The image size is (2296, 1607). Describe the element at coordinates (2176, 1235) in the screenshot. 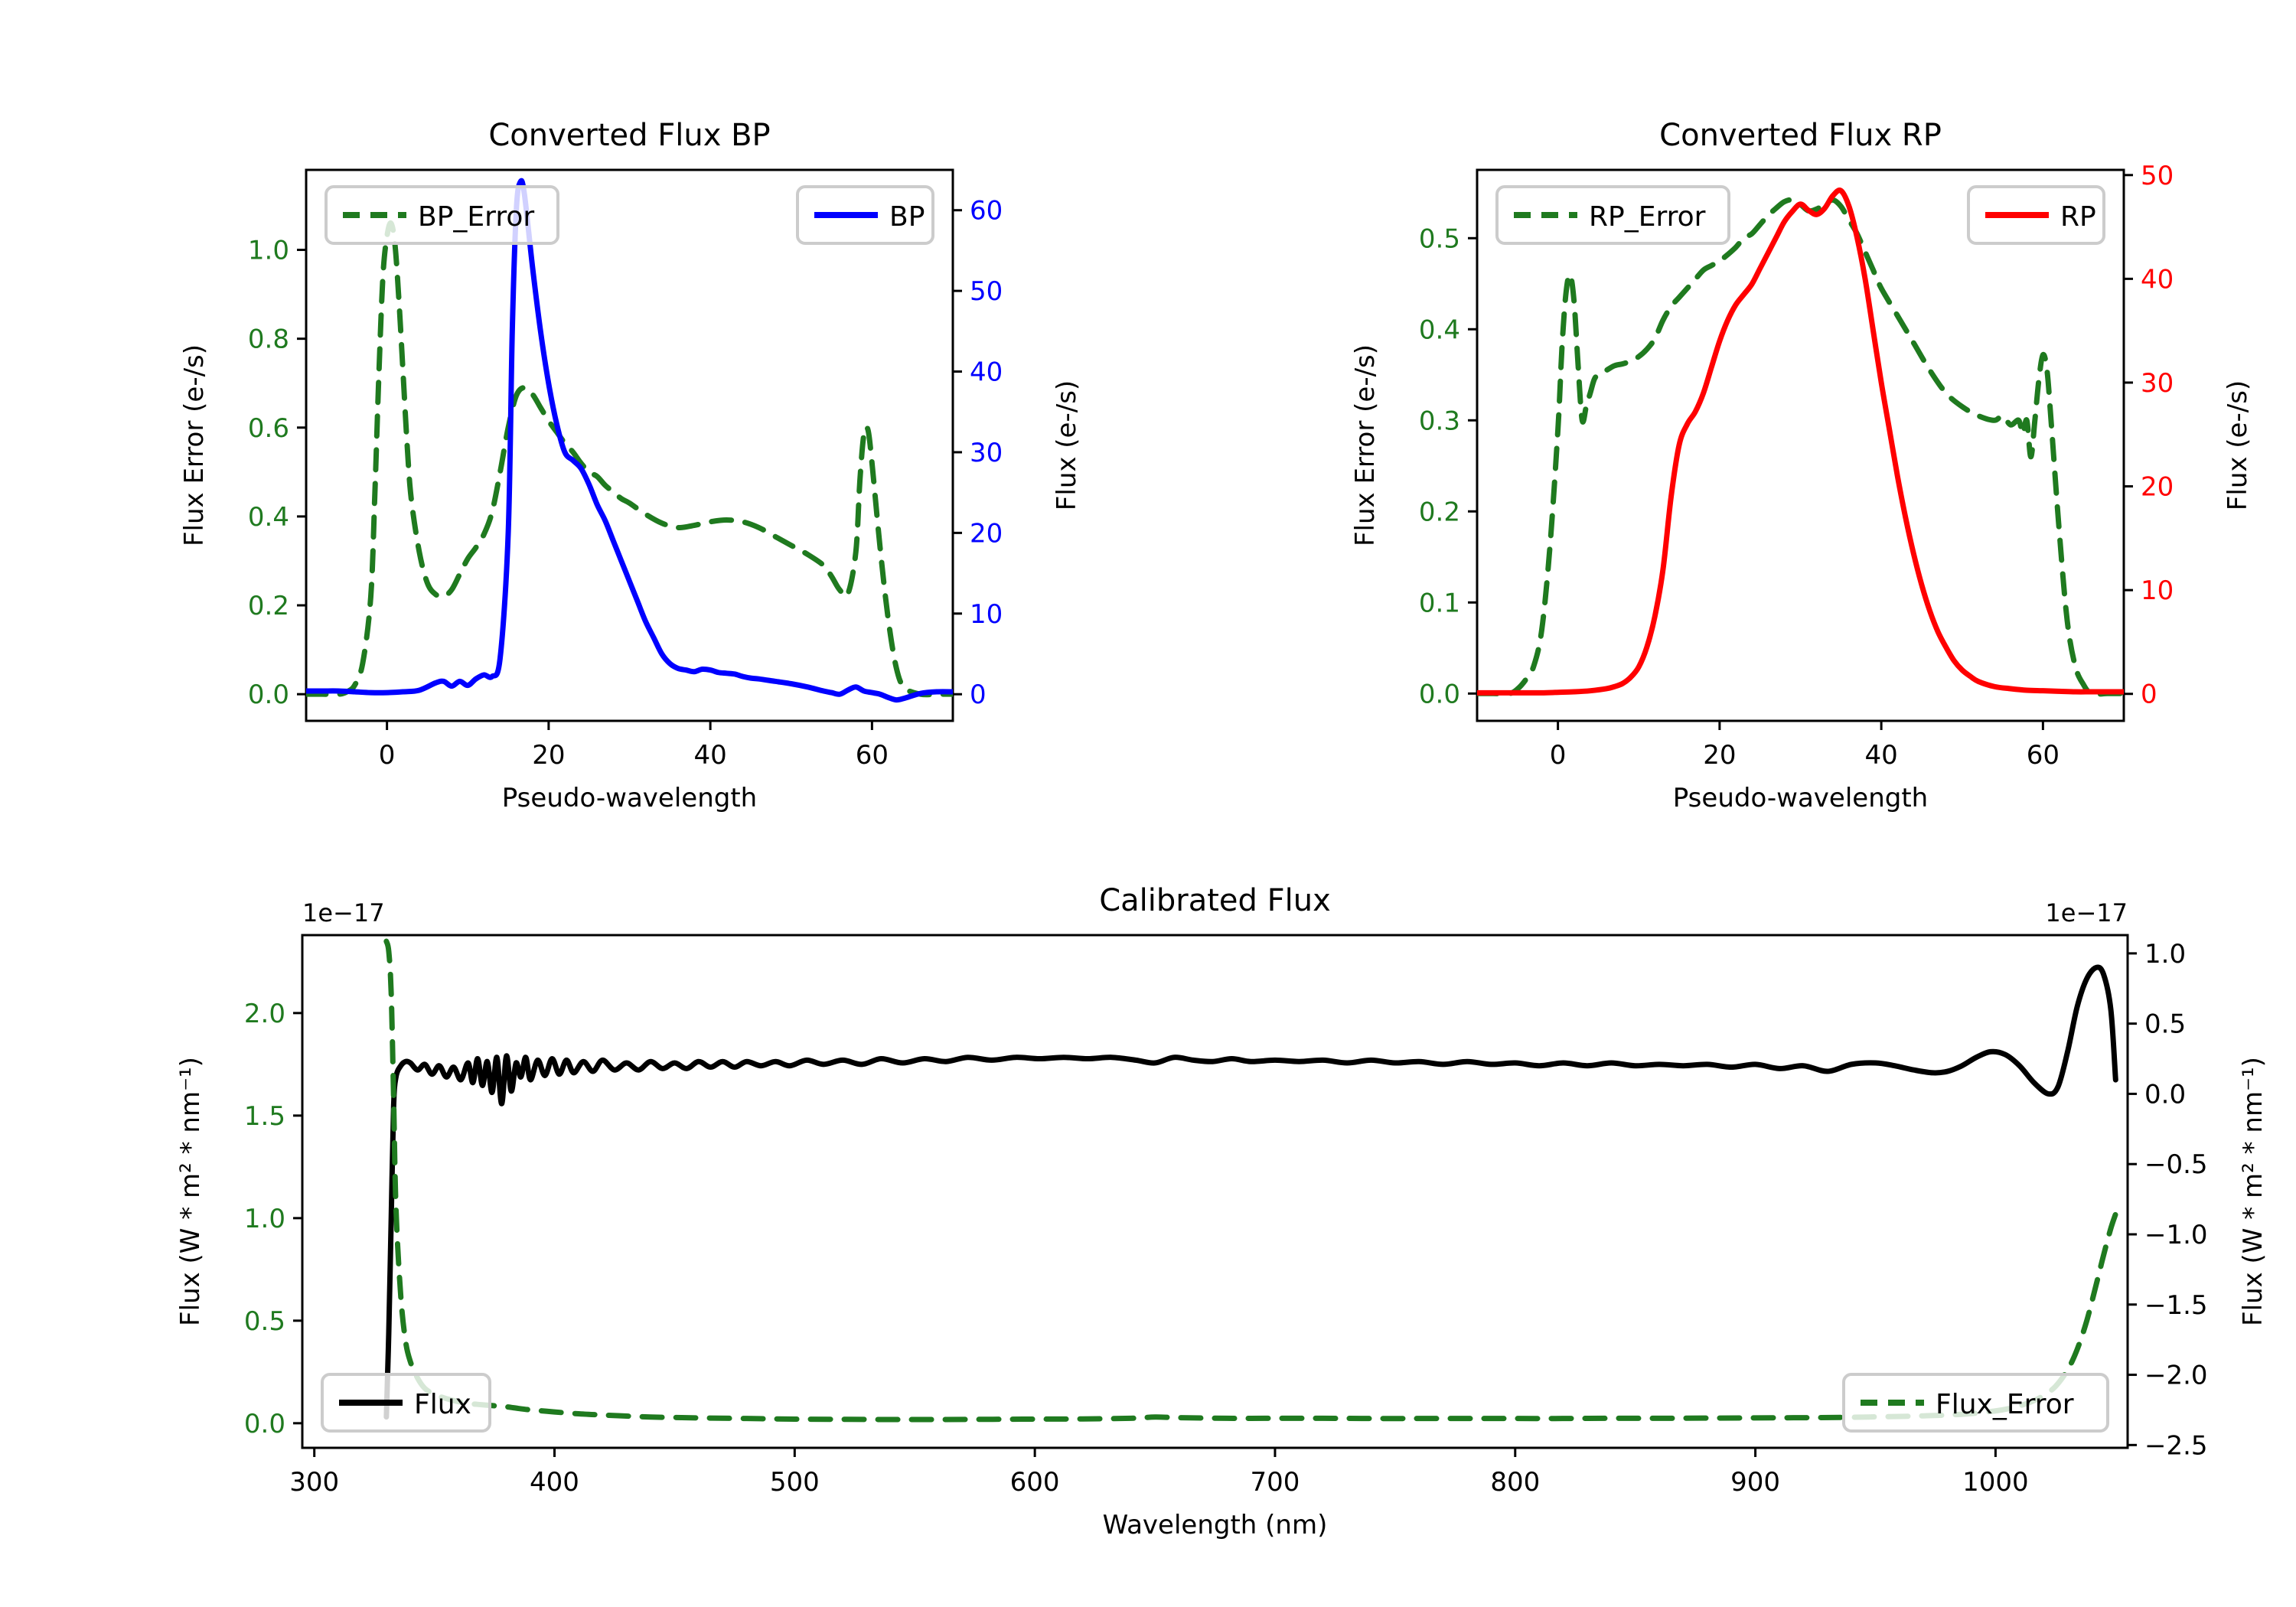

I see `y-tick-label-right: −1.0` at that location.